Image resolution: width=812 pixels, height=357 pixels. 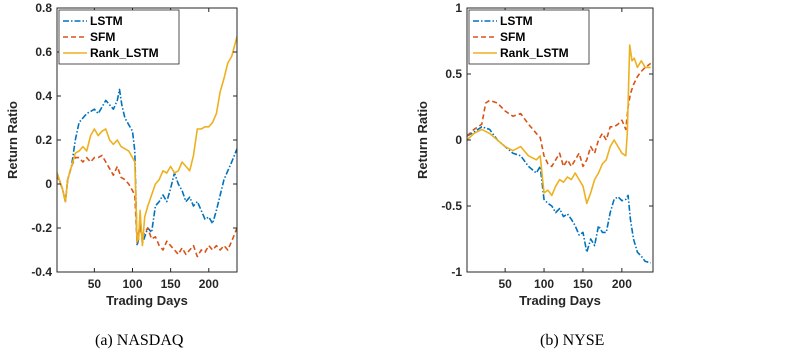 What do you see at coordinates (43, 8) in the screenshot?
I see `y-tick-label: 0.8` at bounding box center [43, 8].